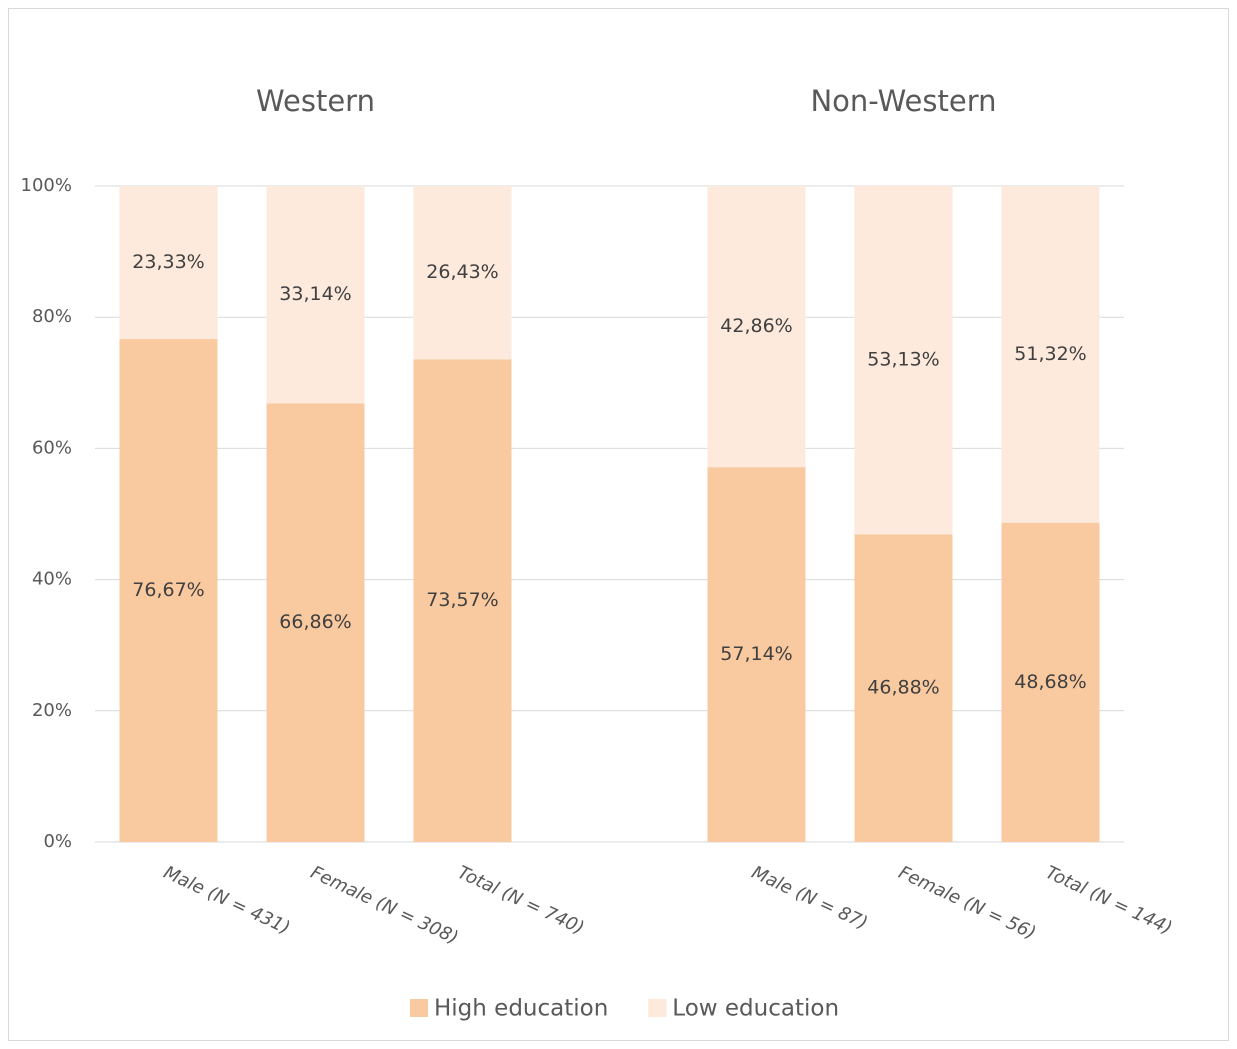 This screenshot has height=1049, width=1237. I want to click on data-label: 73,57%, so click(462, 600).